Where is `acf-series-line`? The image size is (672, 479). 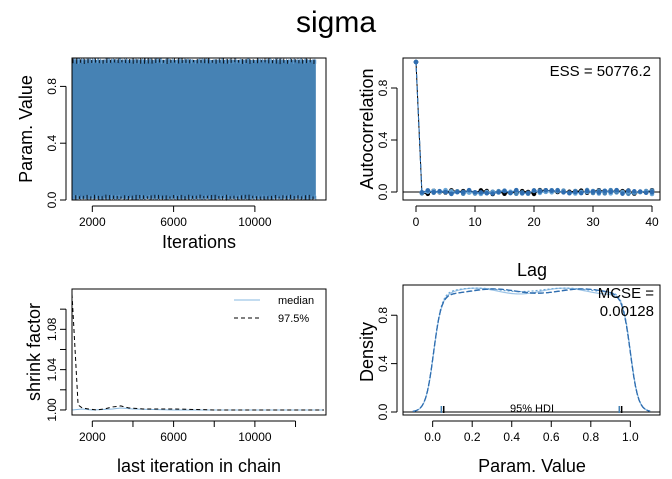
acf-series-line is located at coordinates (534, 128).